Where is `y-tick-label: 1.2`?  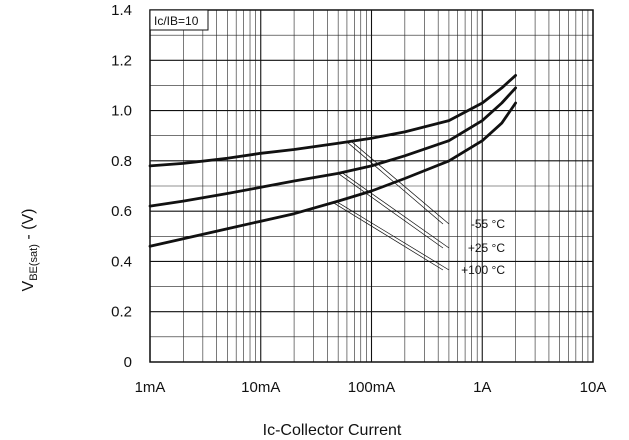
y-tick-label: 1.2 is located at coordinates (121, 60).